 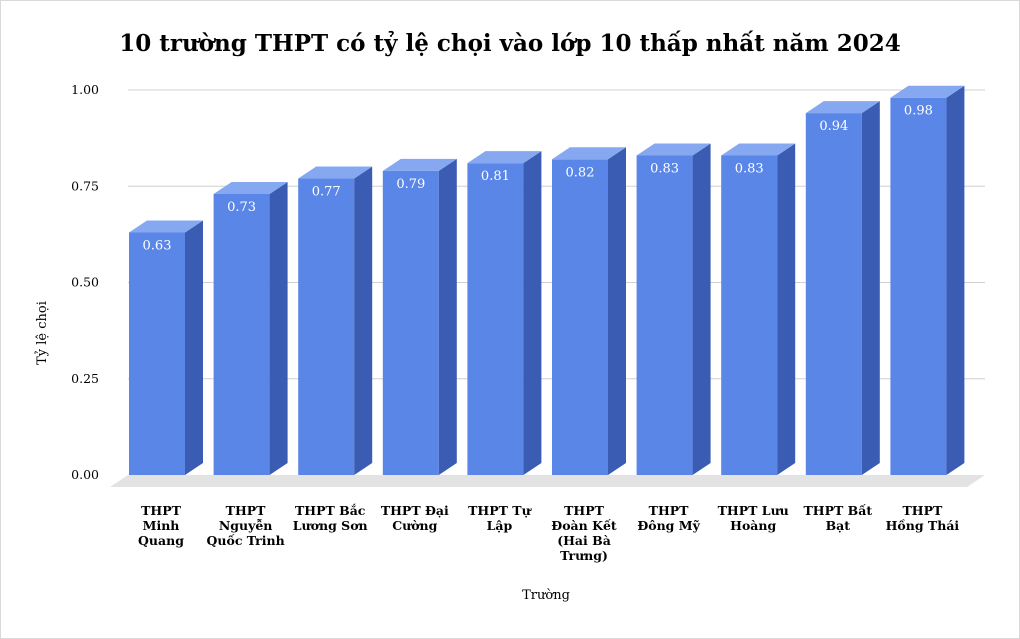 What do you see at coordinates (85, 378) in the screenshot?
I see `y-tick-label: 0.25` at bounding box center [85, 378].